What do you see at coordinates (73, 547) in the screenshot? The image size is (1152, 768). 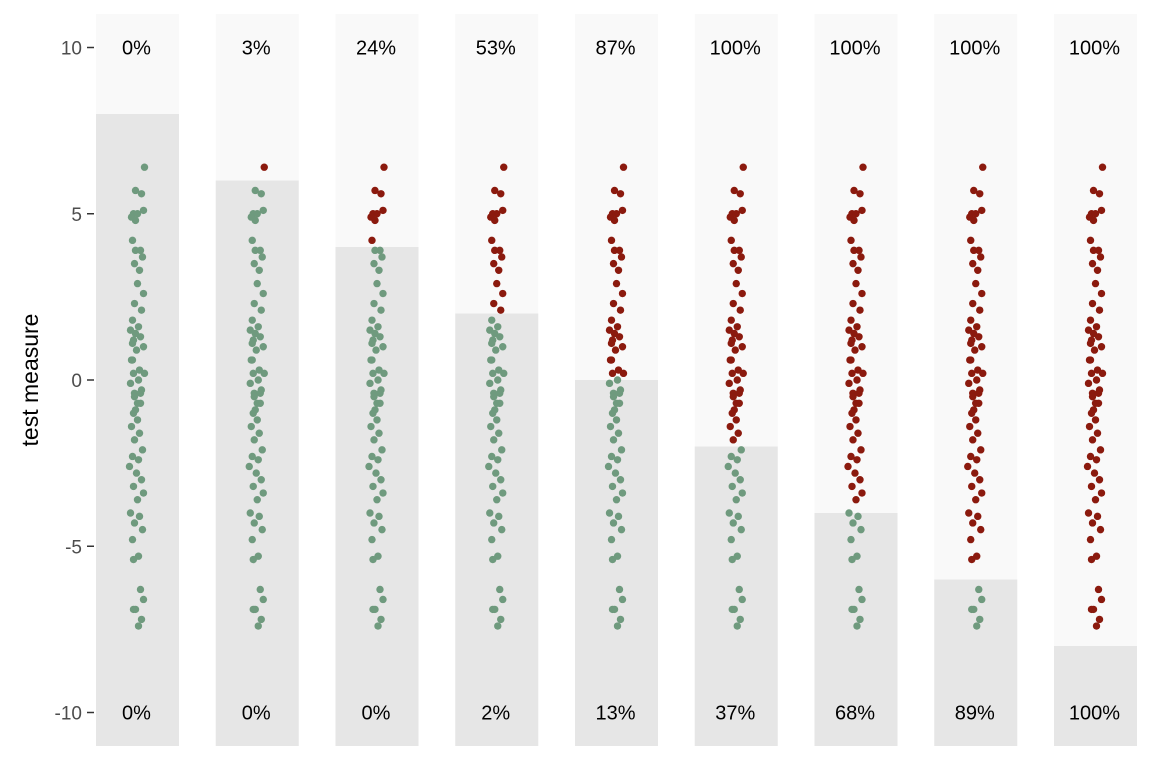 I see `y-tick-label: -5` at bounding box center [73, 547].